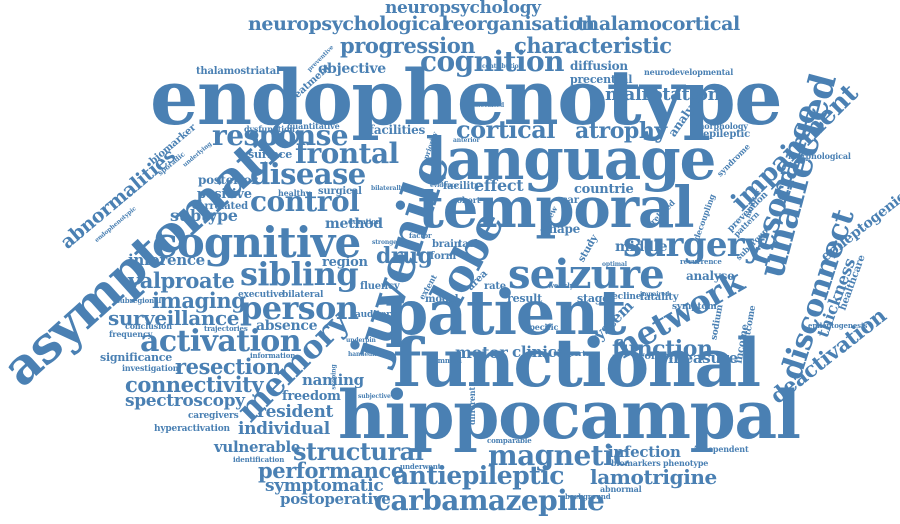  Describe the element at coordinates (420, 466) in the screenshot. I see `word-underwent: underwent` at that location.